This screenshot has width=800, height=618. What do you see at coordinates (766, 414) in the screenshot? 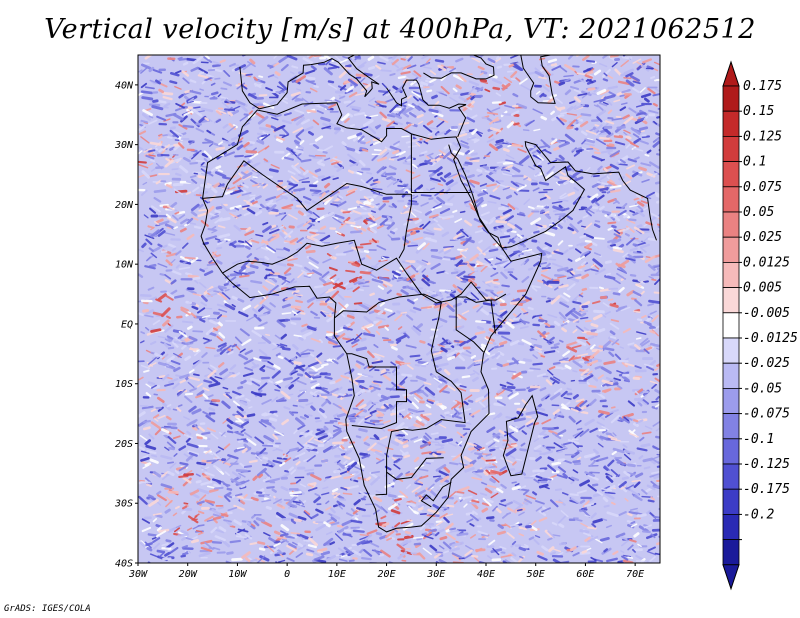
I see `colorbar-label: -0.075` at bounding box center [766, 414].